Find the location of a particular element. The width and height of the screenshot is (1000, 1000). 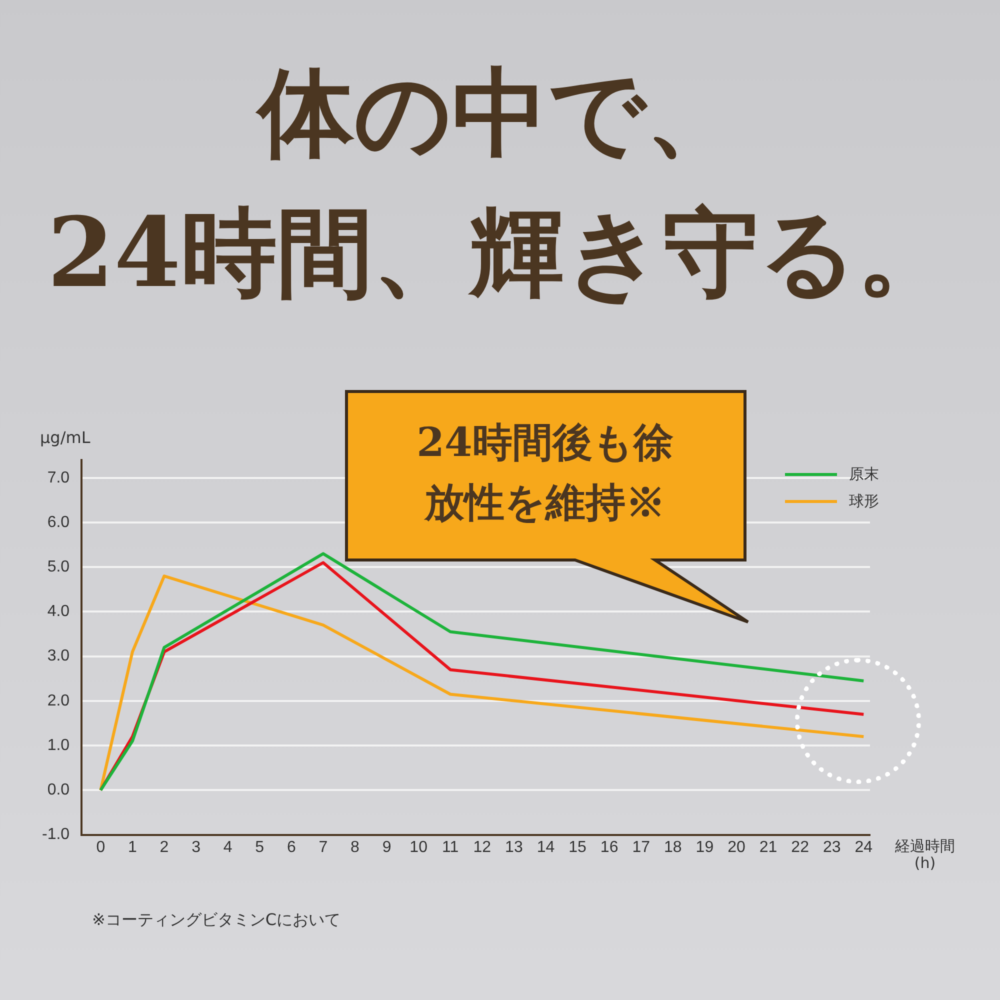

legend-label: 原末 is located at coordinates (864, 474).